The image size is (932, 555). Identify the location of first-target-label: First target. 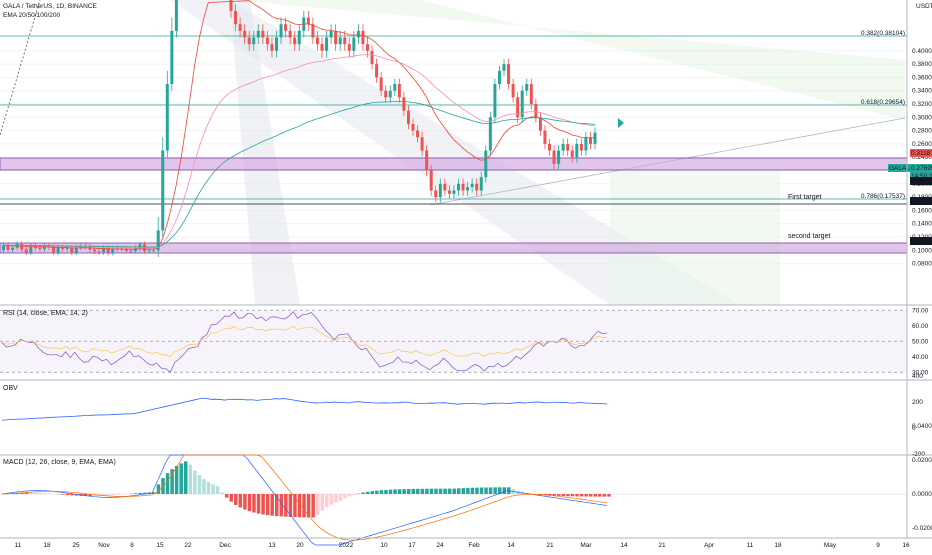
(805, 197).